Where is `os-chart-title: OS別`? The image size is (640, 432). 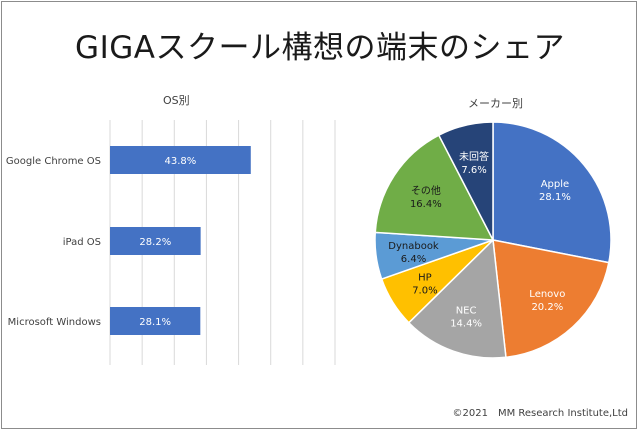 os-chart-title: OS別 is located at coordinates (176, 100).